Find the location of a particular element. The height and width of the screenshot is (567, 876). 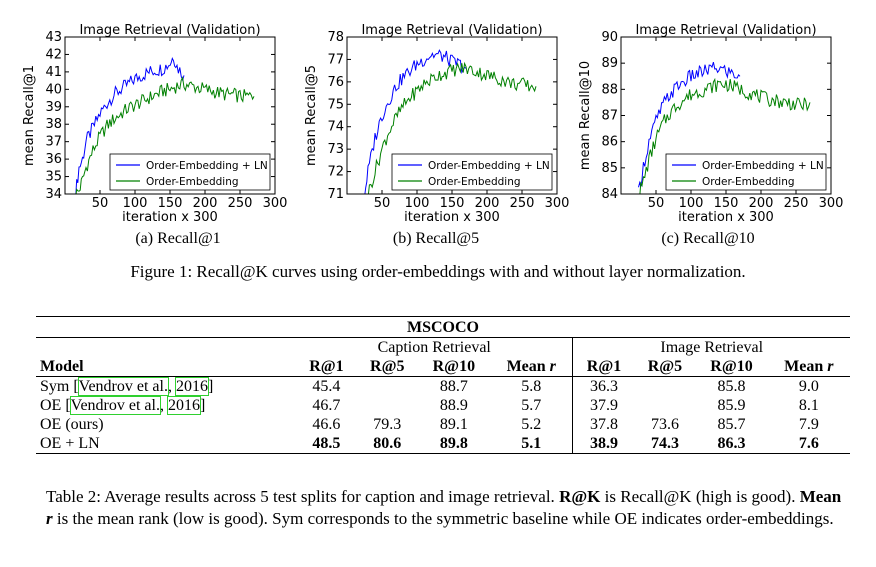

row-model: OE + LN is located at coordinates (166, 444).